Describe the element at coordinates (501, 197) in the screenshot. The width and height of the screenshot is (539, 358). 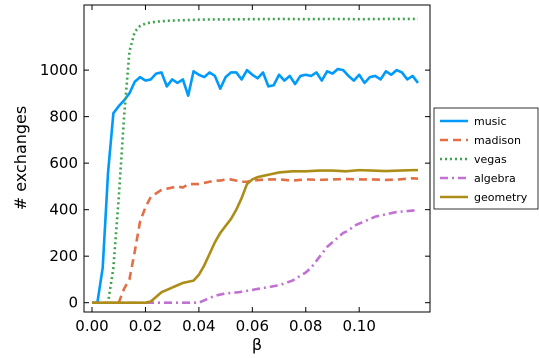
I see `legend-label-geometry: geometry` at that location.